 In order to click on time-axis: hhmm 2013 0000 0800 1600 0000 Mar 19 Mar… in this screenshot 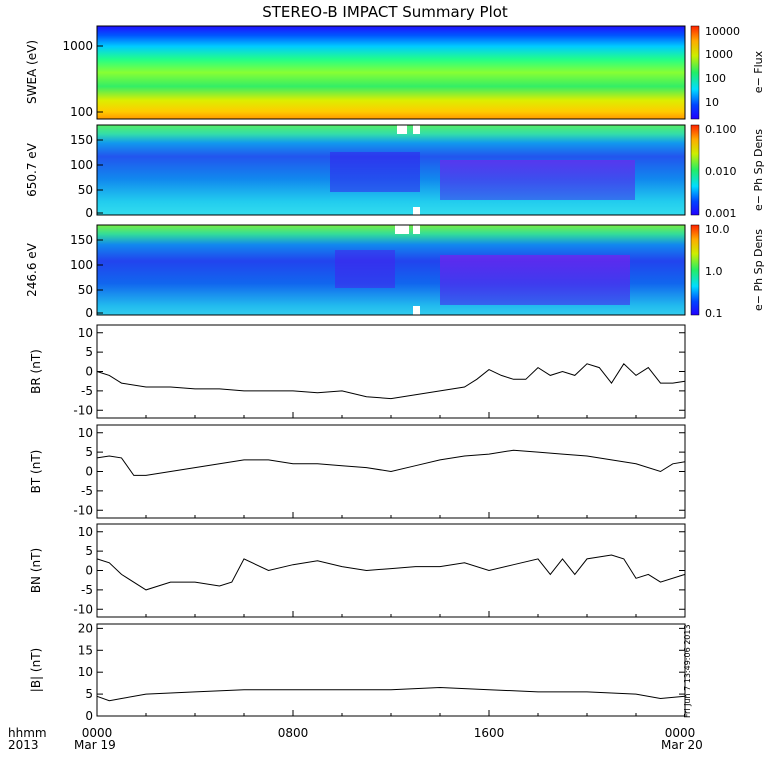, I will do `click(355, 739)`.